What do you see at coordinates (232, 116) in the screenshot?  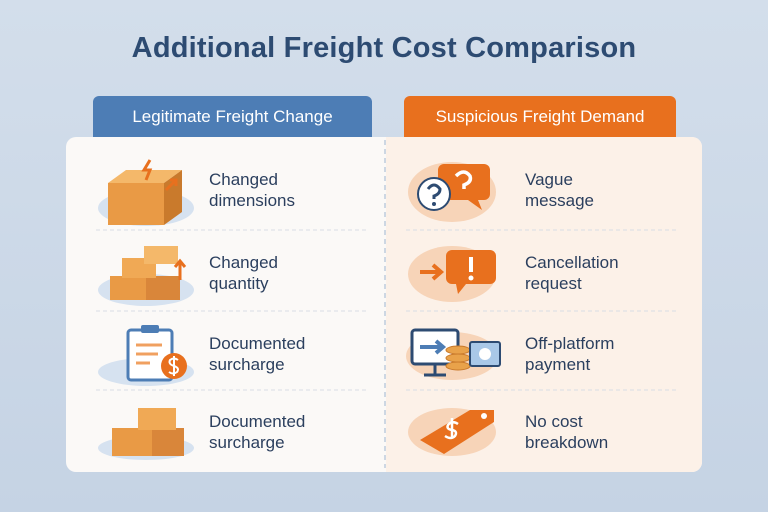 I see `column-header: Legitimate Freight Change` at bounding box center [232, 116].